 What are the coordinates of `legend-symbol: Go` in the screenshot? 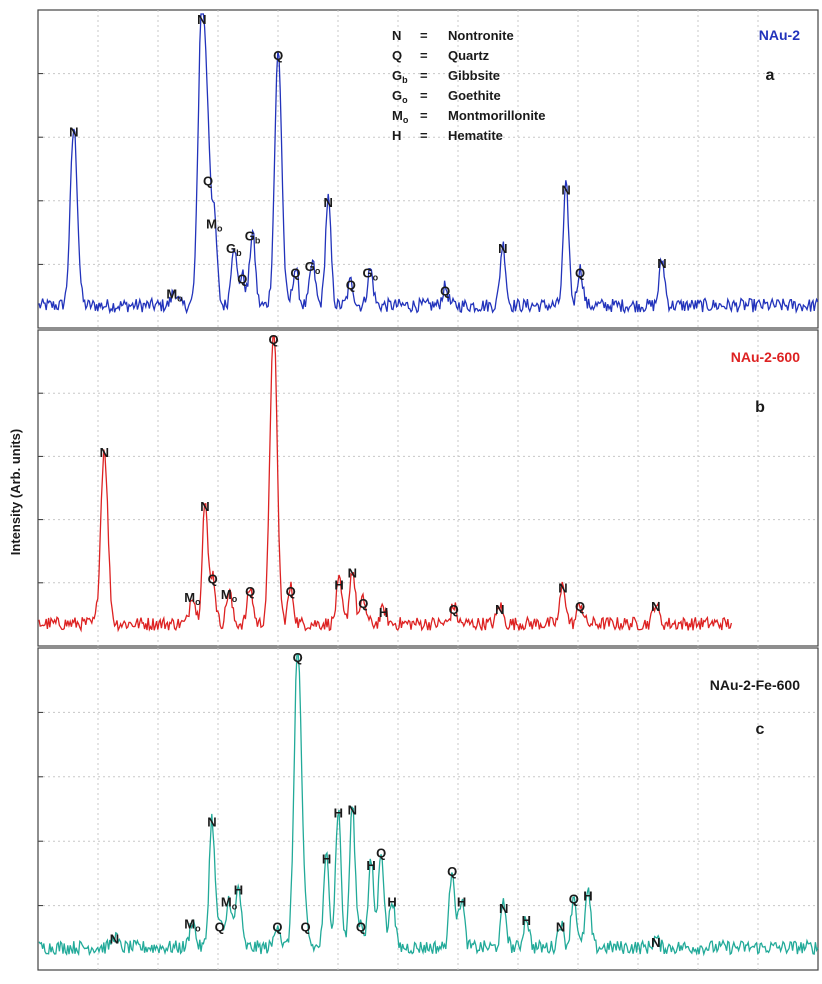 It's located at (400, 96).